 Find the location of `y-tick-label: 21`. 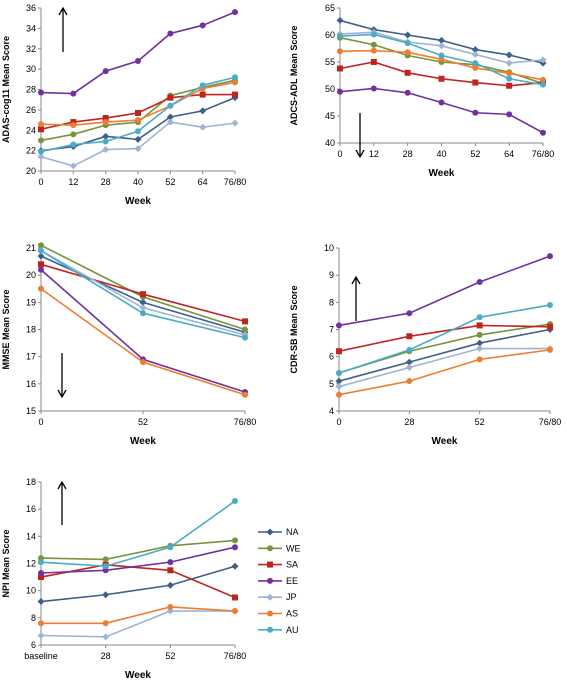

y-tick-label: 21 is located at coordinates (31, 248).